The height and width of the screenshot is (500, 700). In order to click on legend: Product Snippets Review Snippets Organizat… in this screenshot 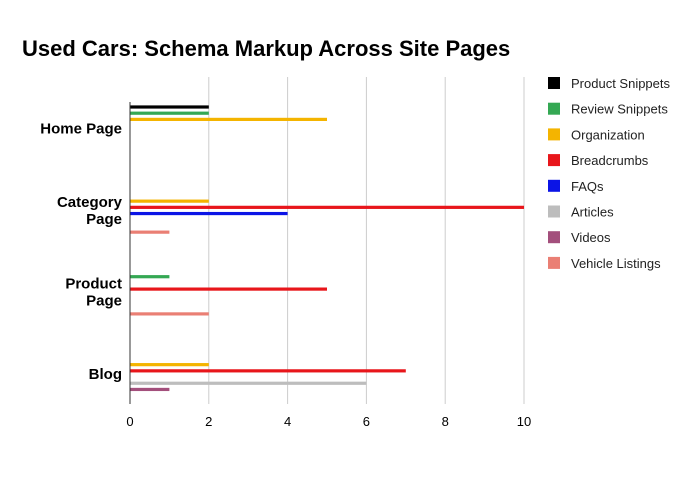, I will do `click(609, 173)`.